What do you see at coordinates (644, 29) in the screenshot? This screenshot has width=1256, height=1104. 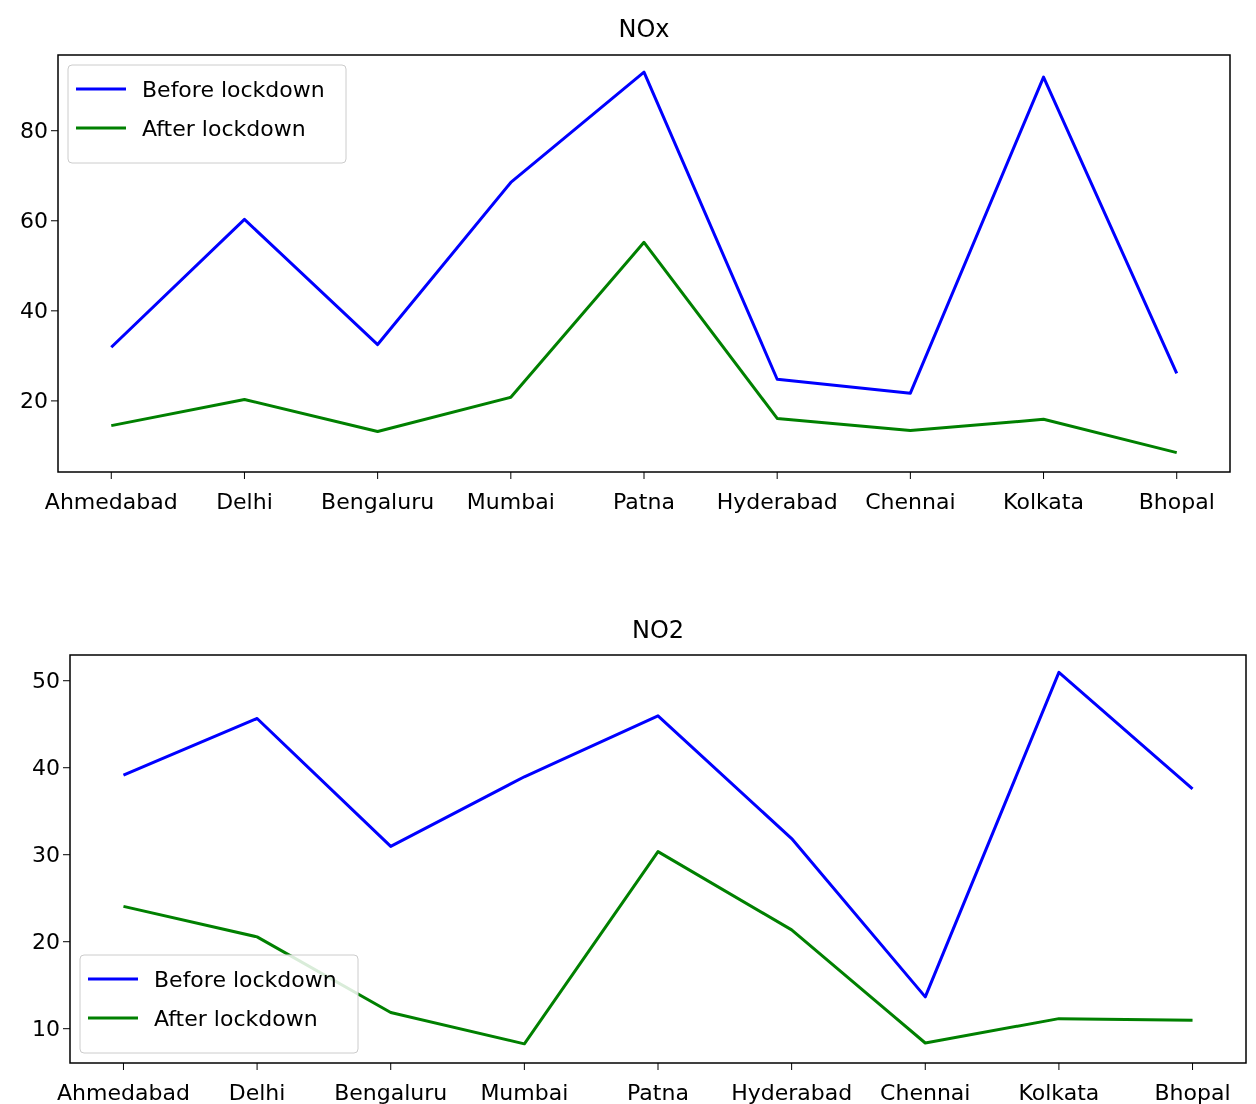 I see `chart-title: NOx` at bounding box center [644, 29].